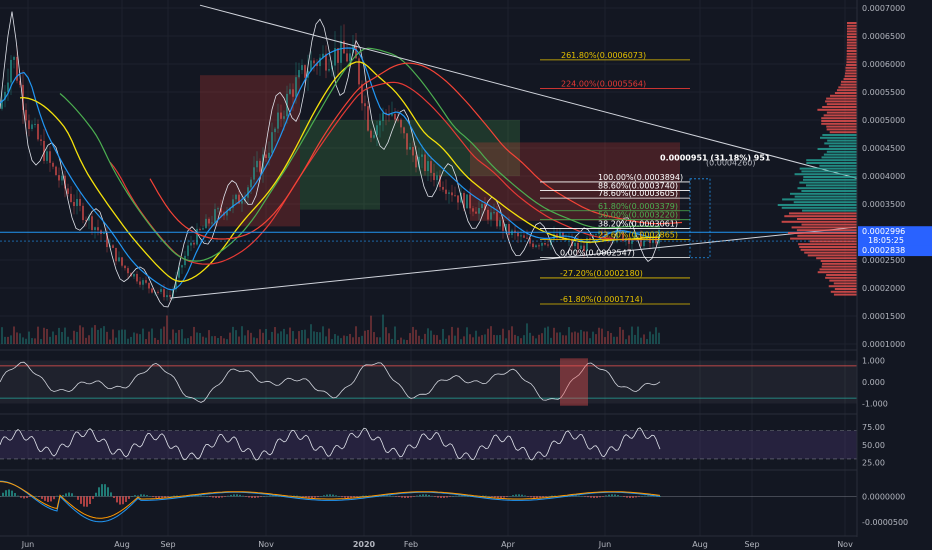 This screenshot has height=550, width=932. What do you see at coordinates (466, 543) in the screenshot?
I see `time-axis: Jun Aug Sep Nov 2020 Feb Apr Jun Aug Sep Nov` at bounding box center [466, 543].